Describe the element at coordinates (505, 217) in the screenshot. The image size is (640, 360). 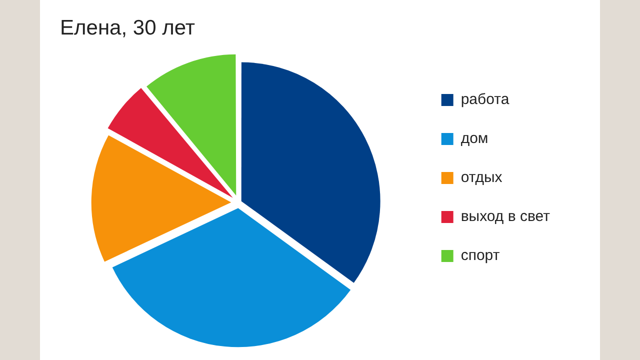
I see `legend-label: выход в свет` at that location.